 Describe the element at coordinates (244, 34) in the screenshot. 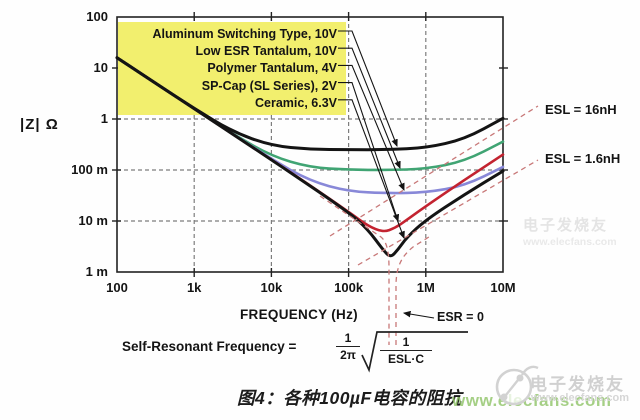

I see `legend-item-aluminum: Aluminum Switching Type, 10V` at that location.